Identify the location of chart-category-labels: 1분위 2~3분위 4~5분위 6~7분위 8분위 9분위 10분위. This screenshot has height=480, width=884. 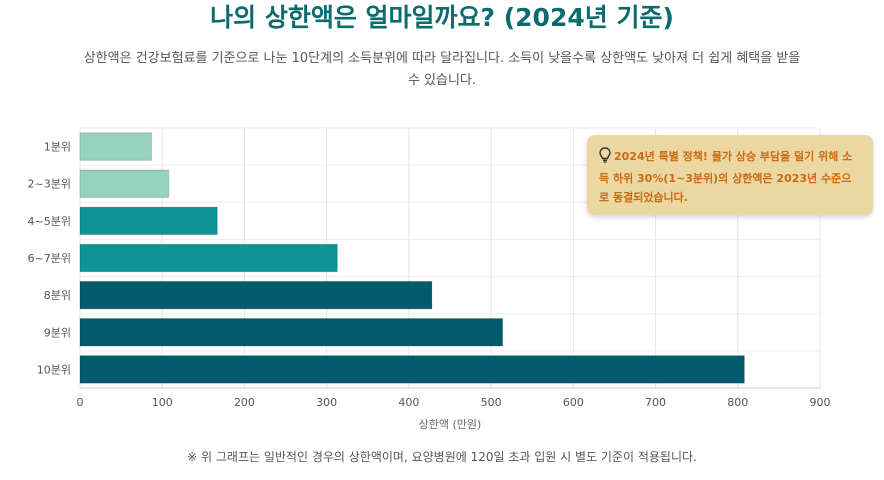
(49, 259).